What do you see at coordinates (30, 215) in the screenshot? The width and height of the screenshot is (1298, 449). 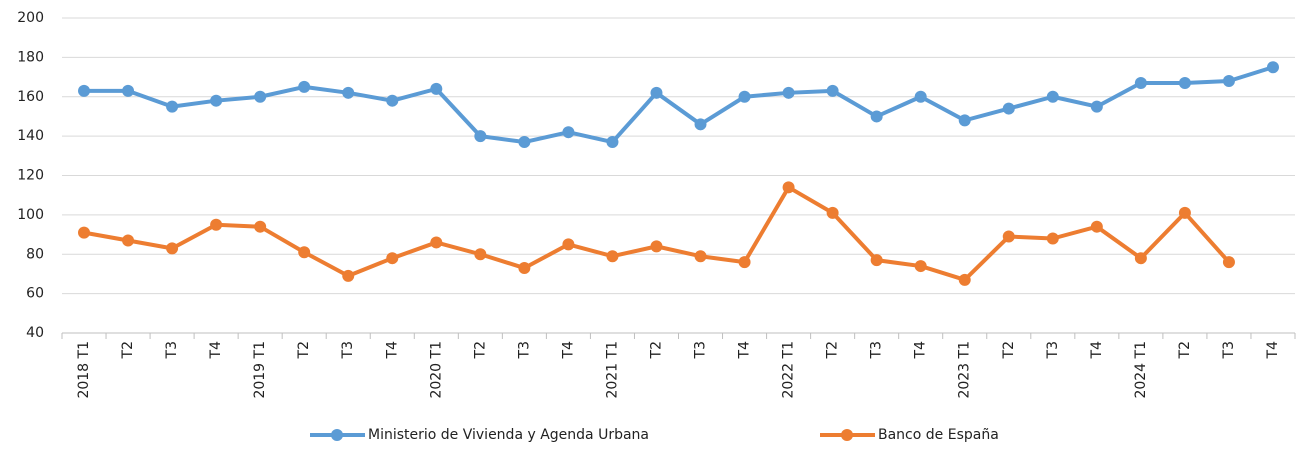 I see `y-tick-label: 100` at bounding box center [30, 215].